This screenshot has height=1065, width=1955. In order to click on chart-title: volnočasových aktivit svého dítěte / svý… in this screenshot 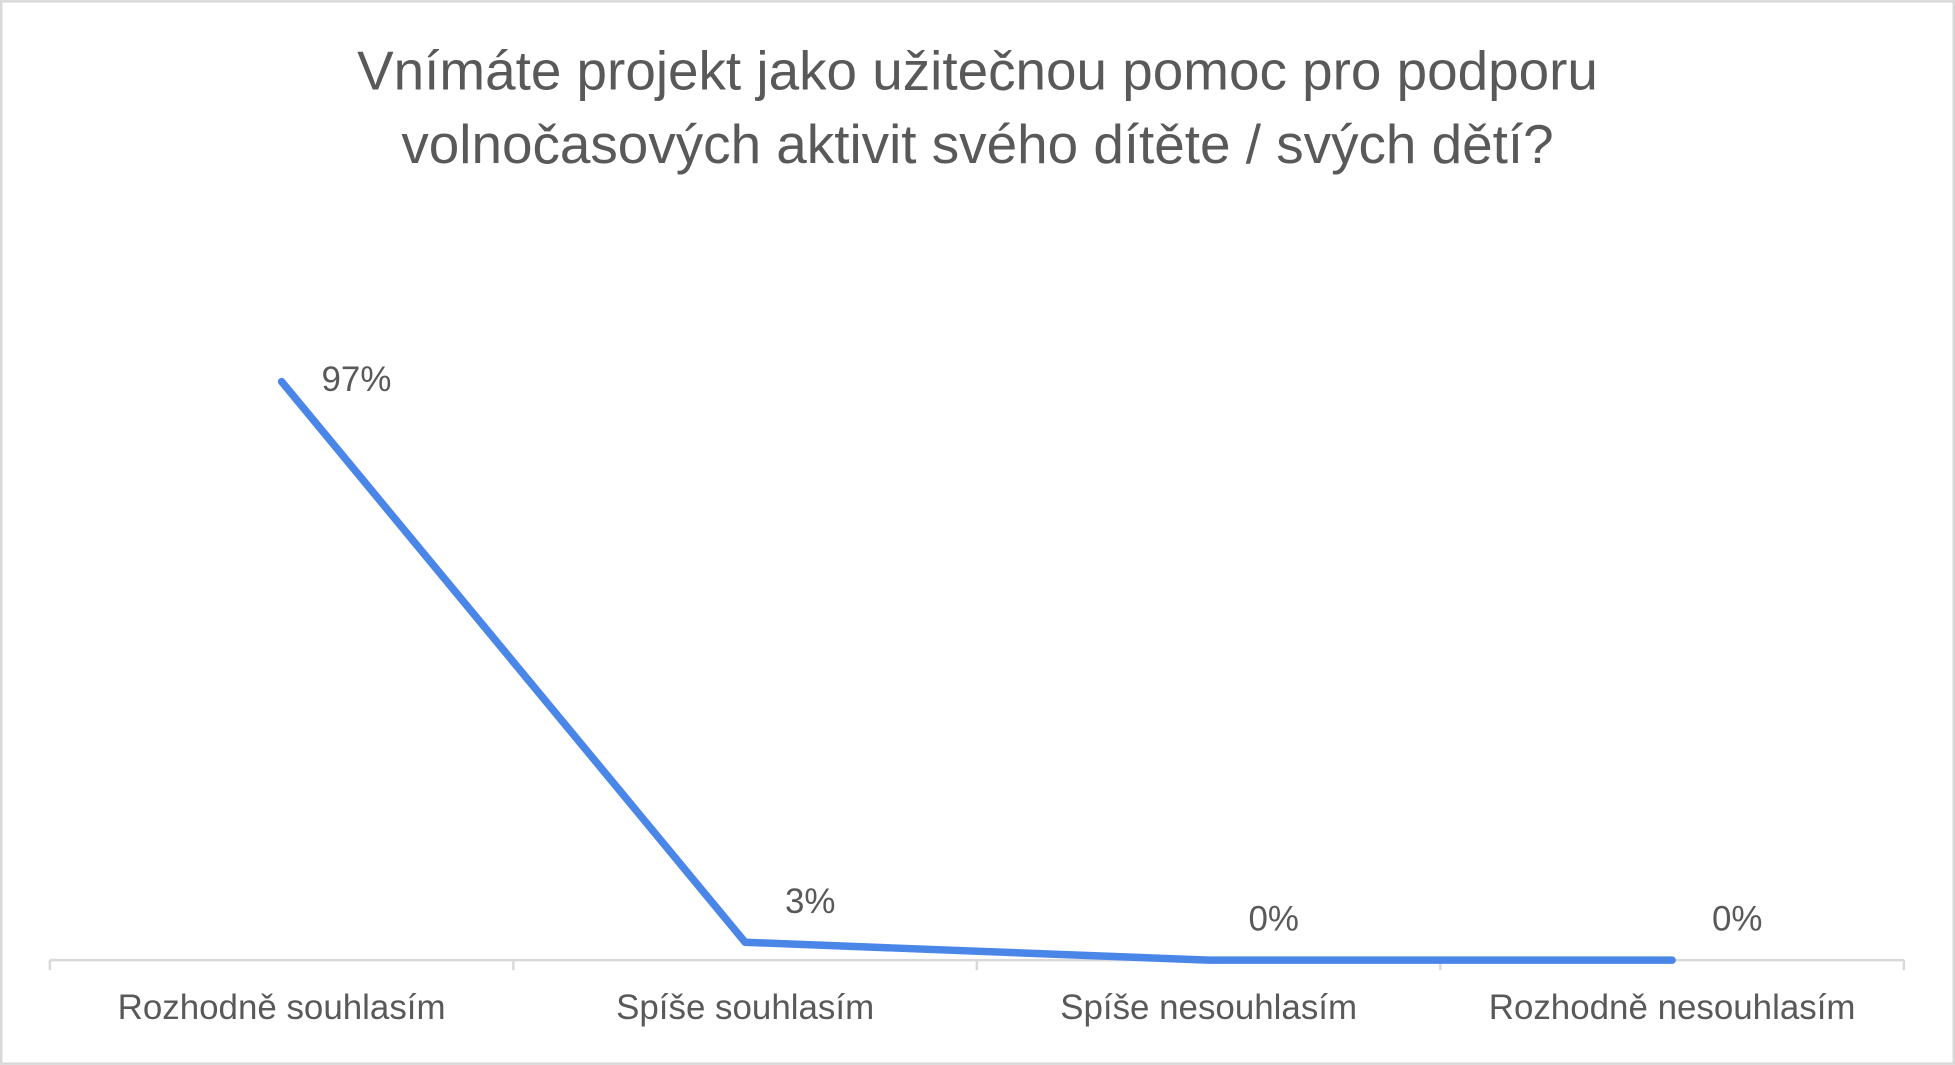, I will do `click(977, 144)`.